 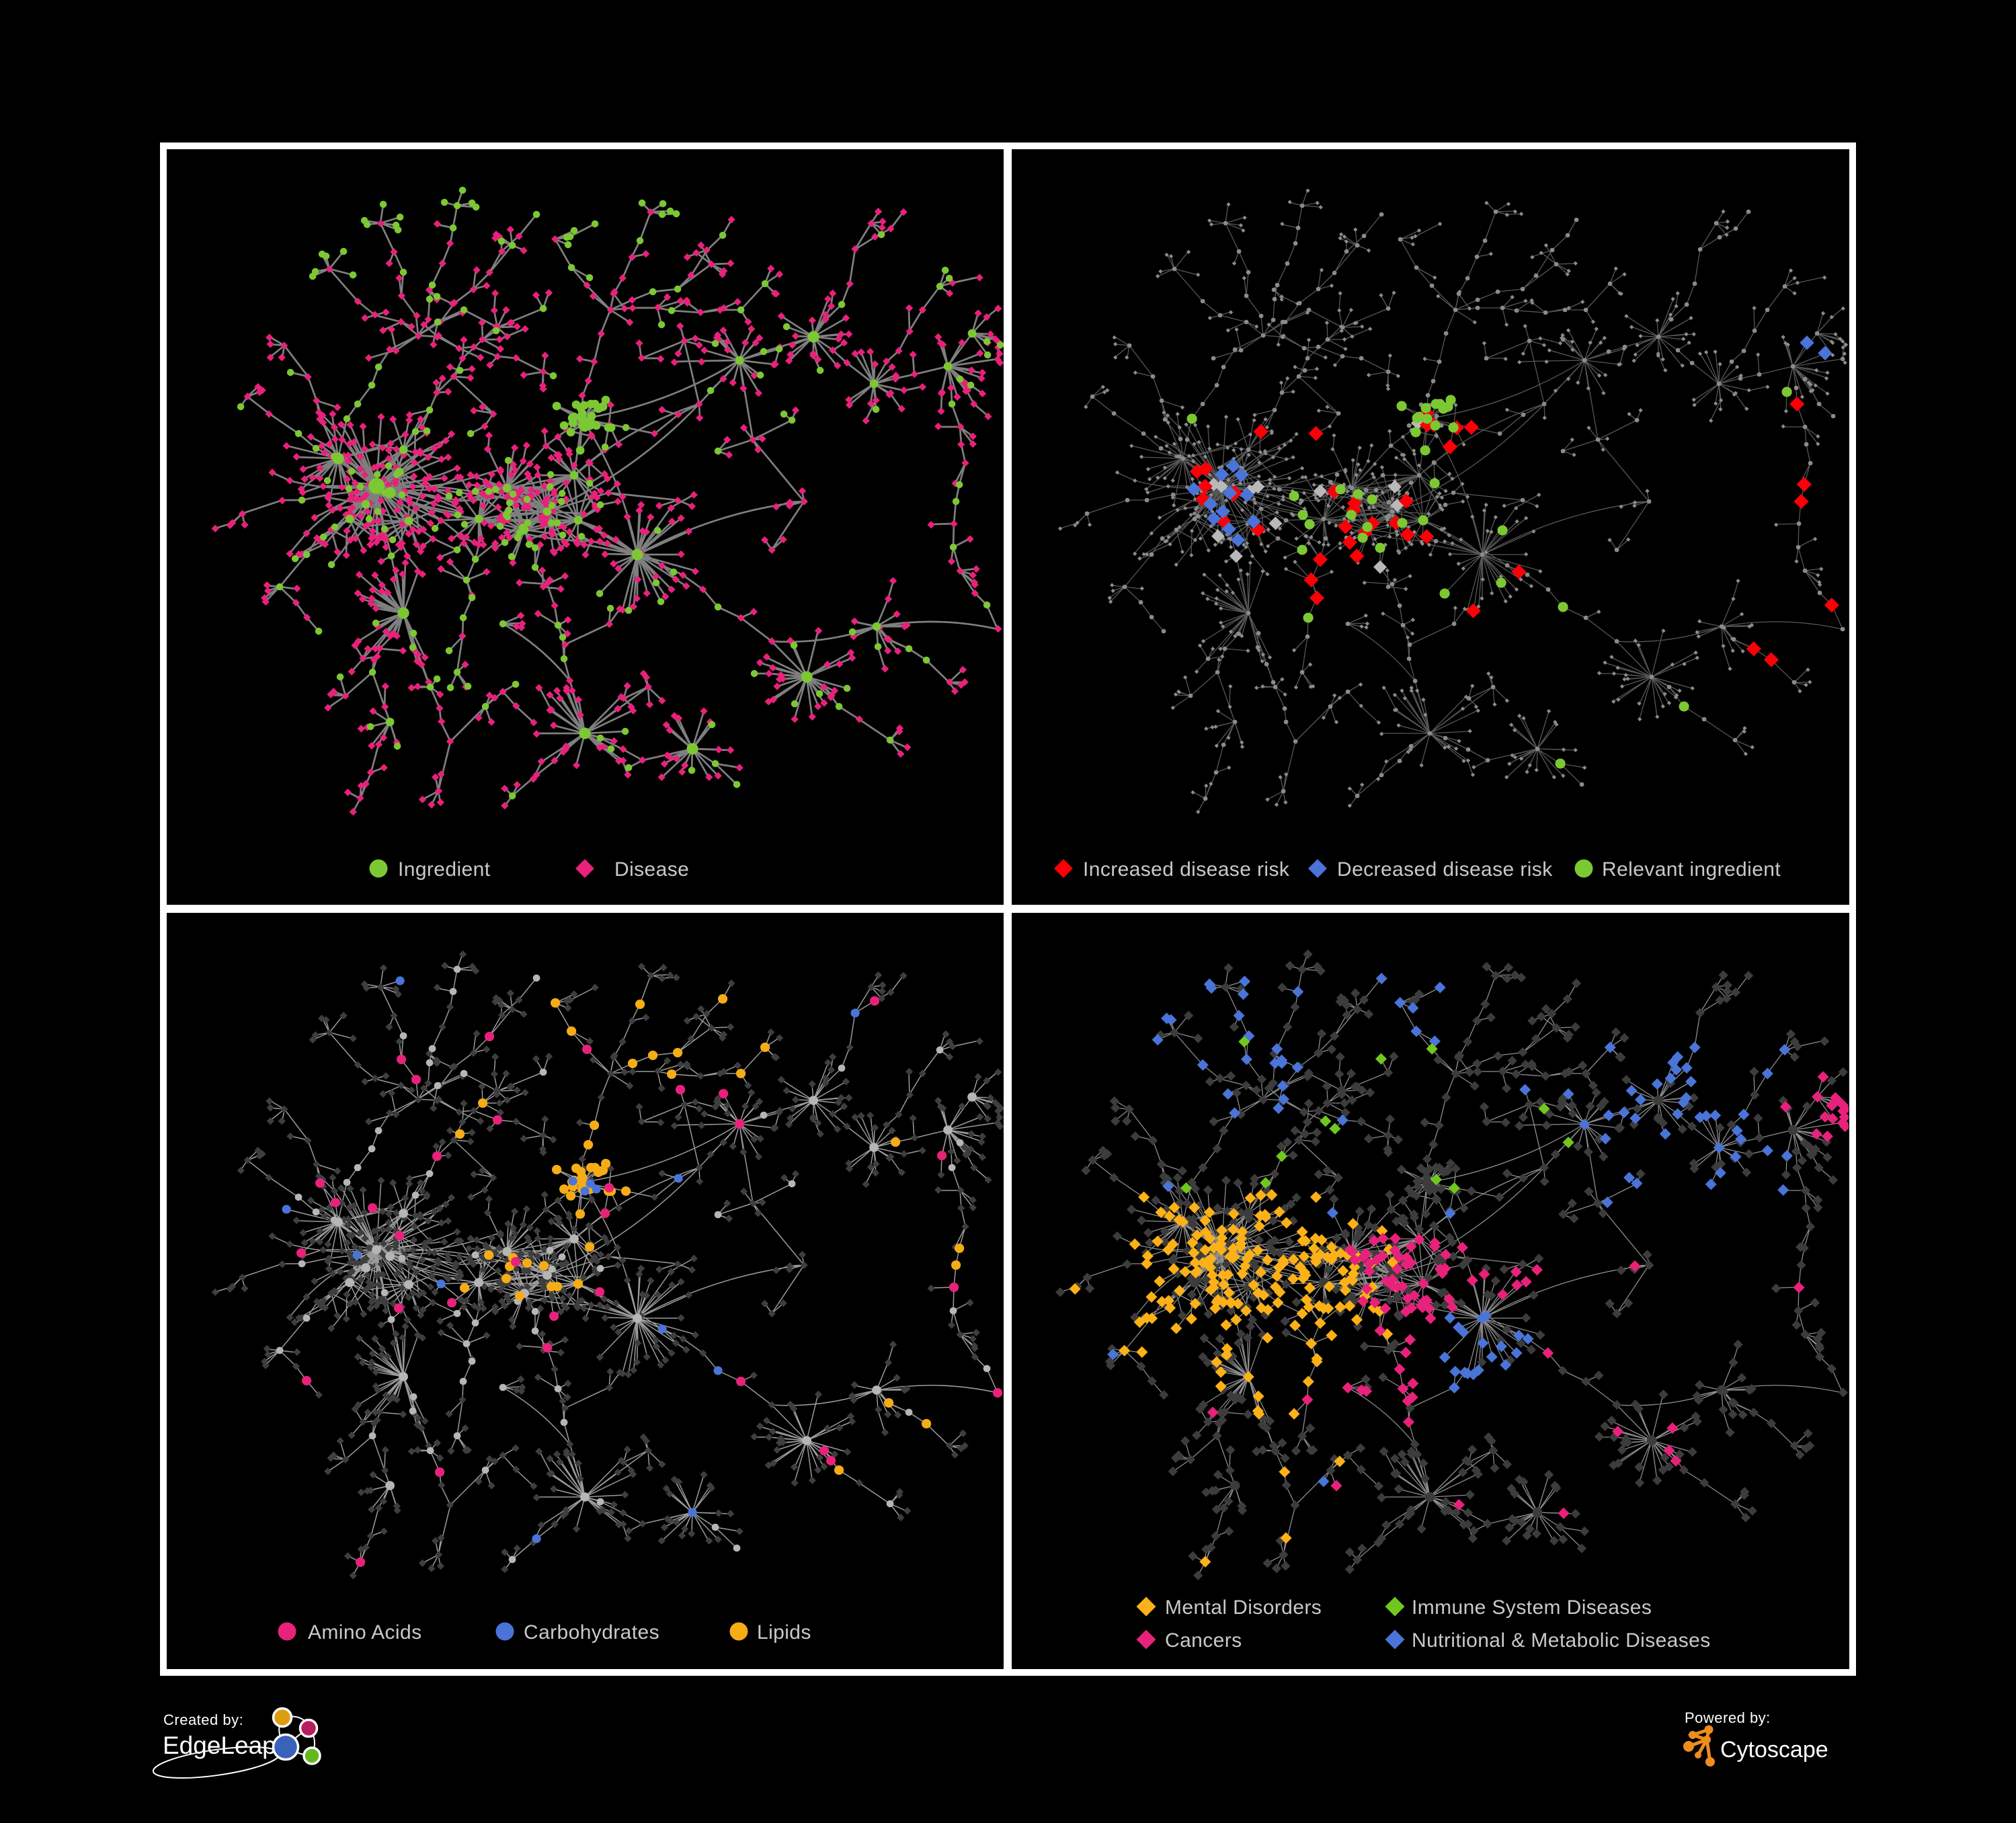 I want to click on svg-text: Cancers, so click(x=1203, y=1640).